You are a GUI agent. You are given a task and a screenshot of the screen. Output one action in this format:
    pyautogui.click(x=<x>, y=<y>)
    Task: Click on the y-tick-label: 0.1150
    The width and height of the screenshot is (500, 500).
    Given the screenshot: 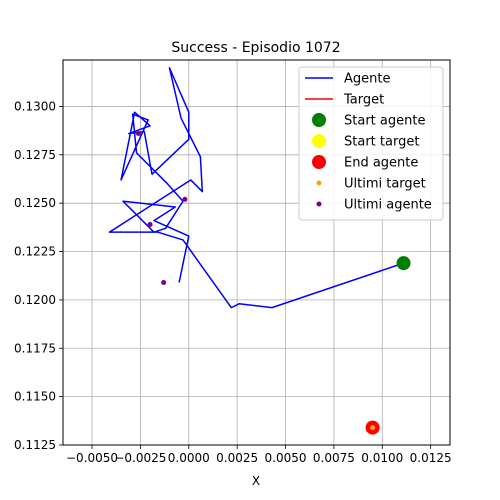 What is the action you would take?
    pyautogui.click(x=35, y=397)
    